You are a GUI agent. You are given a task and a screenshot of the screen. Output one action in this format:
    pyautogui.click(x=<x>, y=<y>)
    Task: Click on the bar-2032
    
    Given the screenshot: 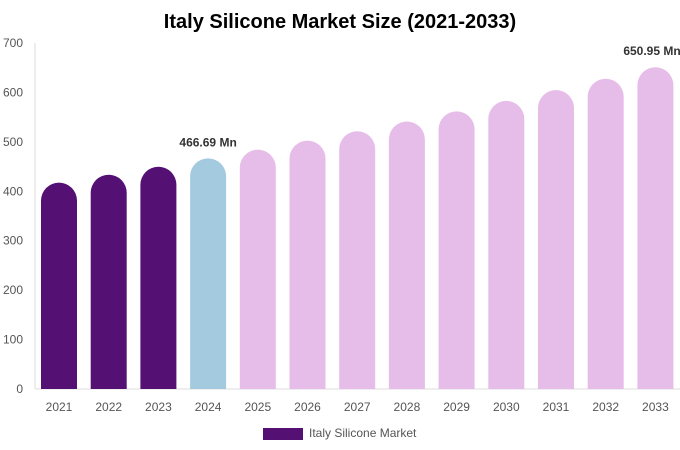 What is the action you would take?
    pyautogui.click(x=605, y=233)
    